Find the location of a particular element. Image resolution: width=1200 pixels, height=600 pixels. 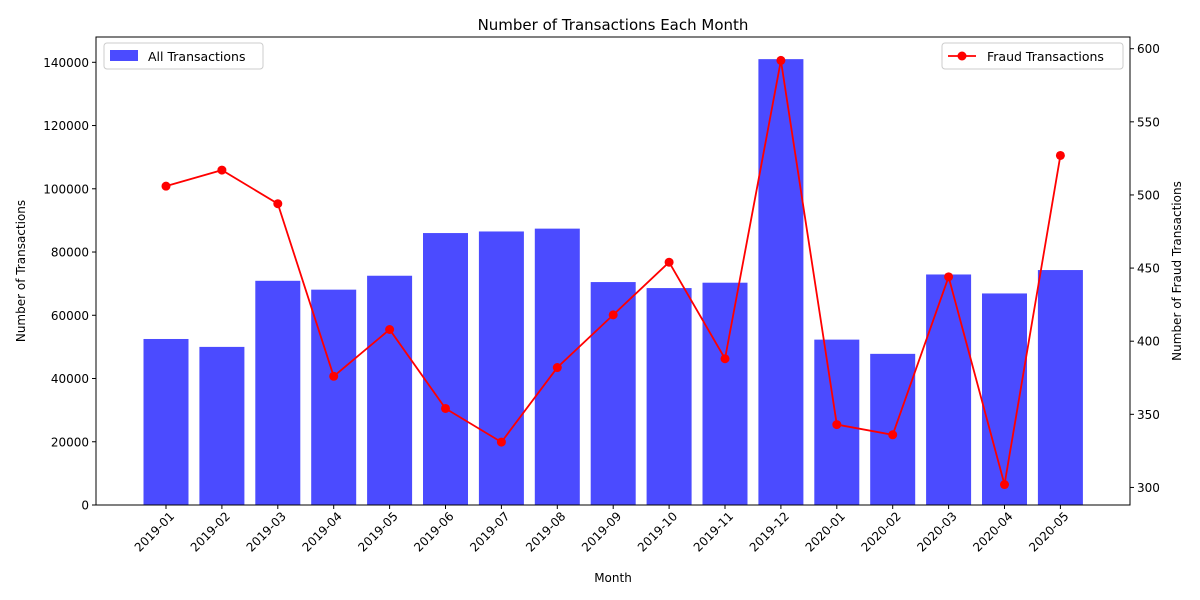

x-tick-label: 2019-09 is located at coordinates (601, 531).